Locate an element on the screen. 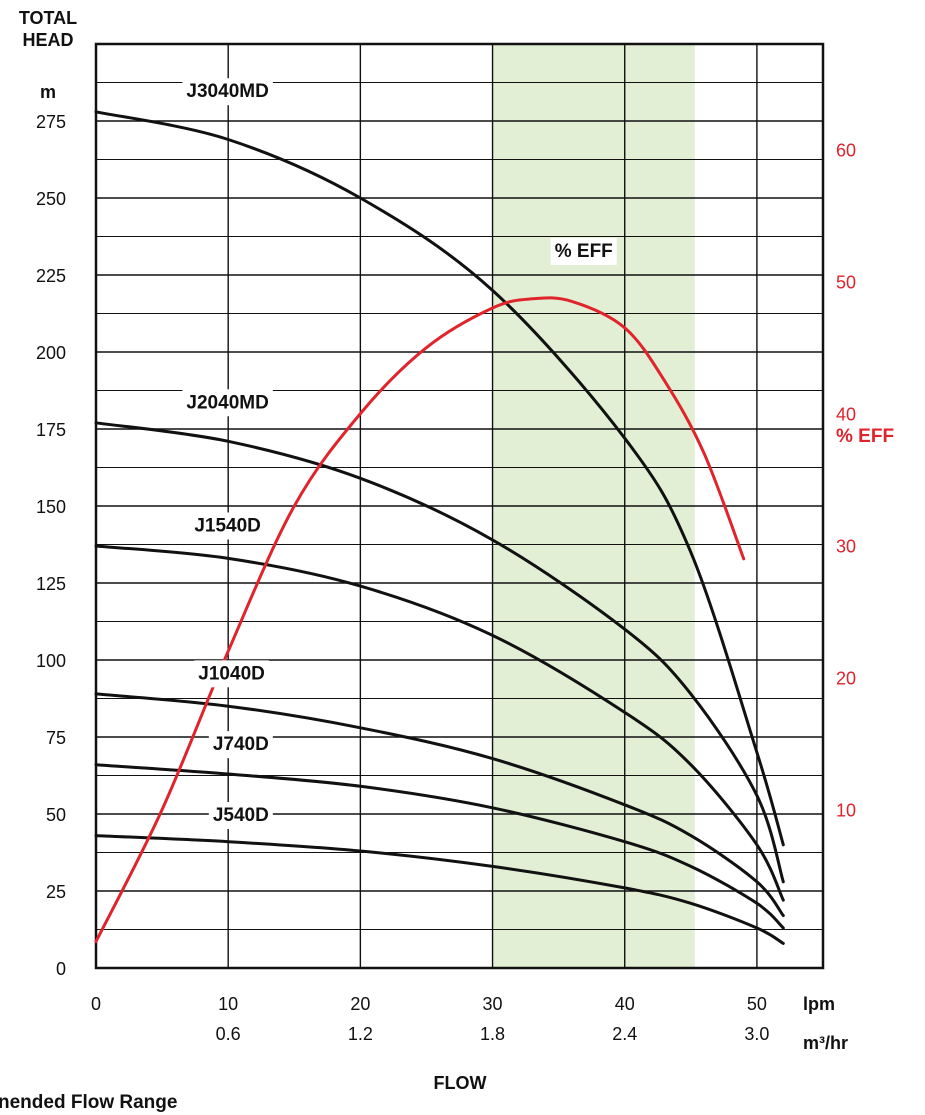 This screenshot has width=925, height=1115. y-tick-label: 100 is located at coordinates (51, 661).